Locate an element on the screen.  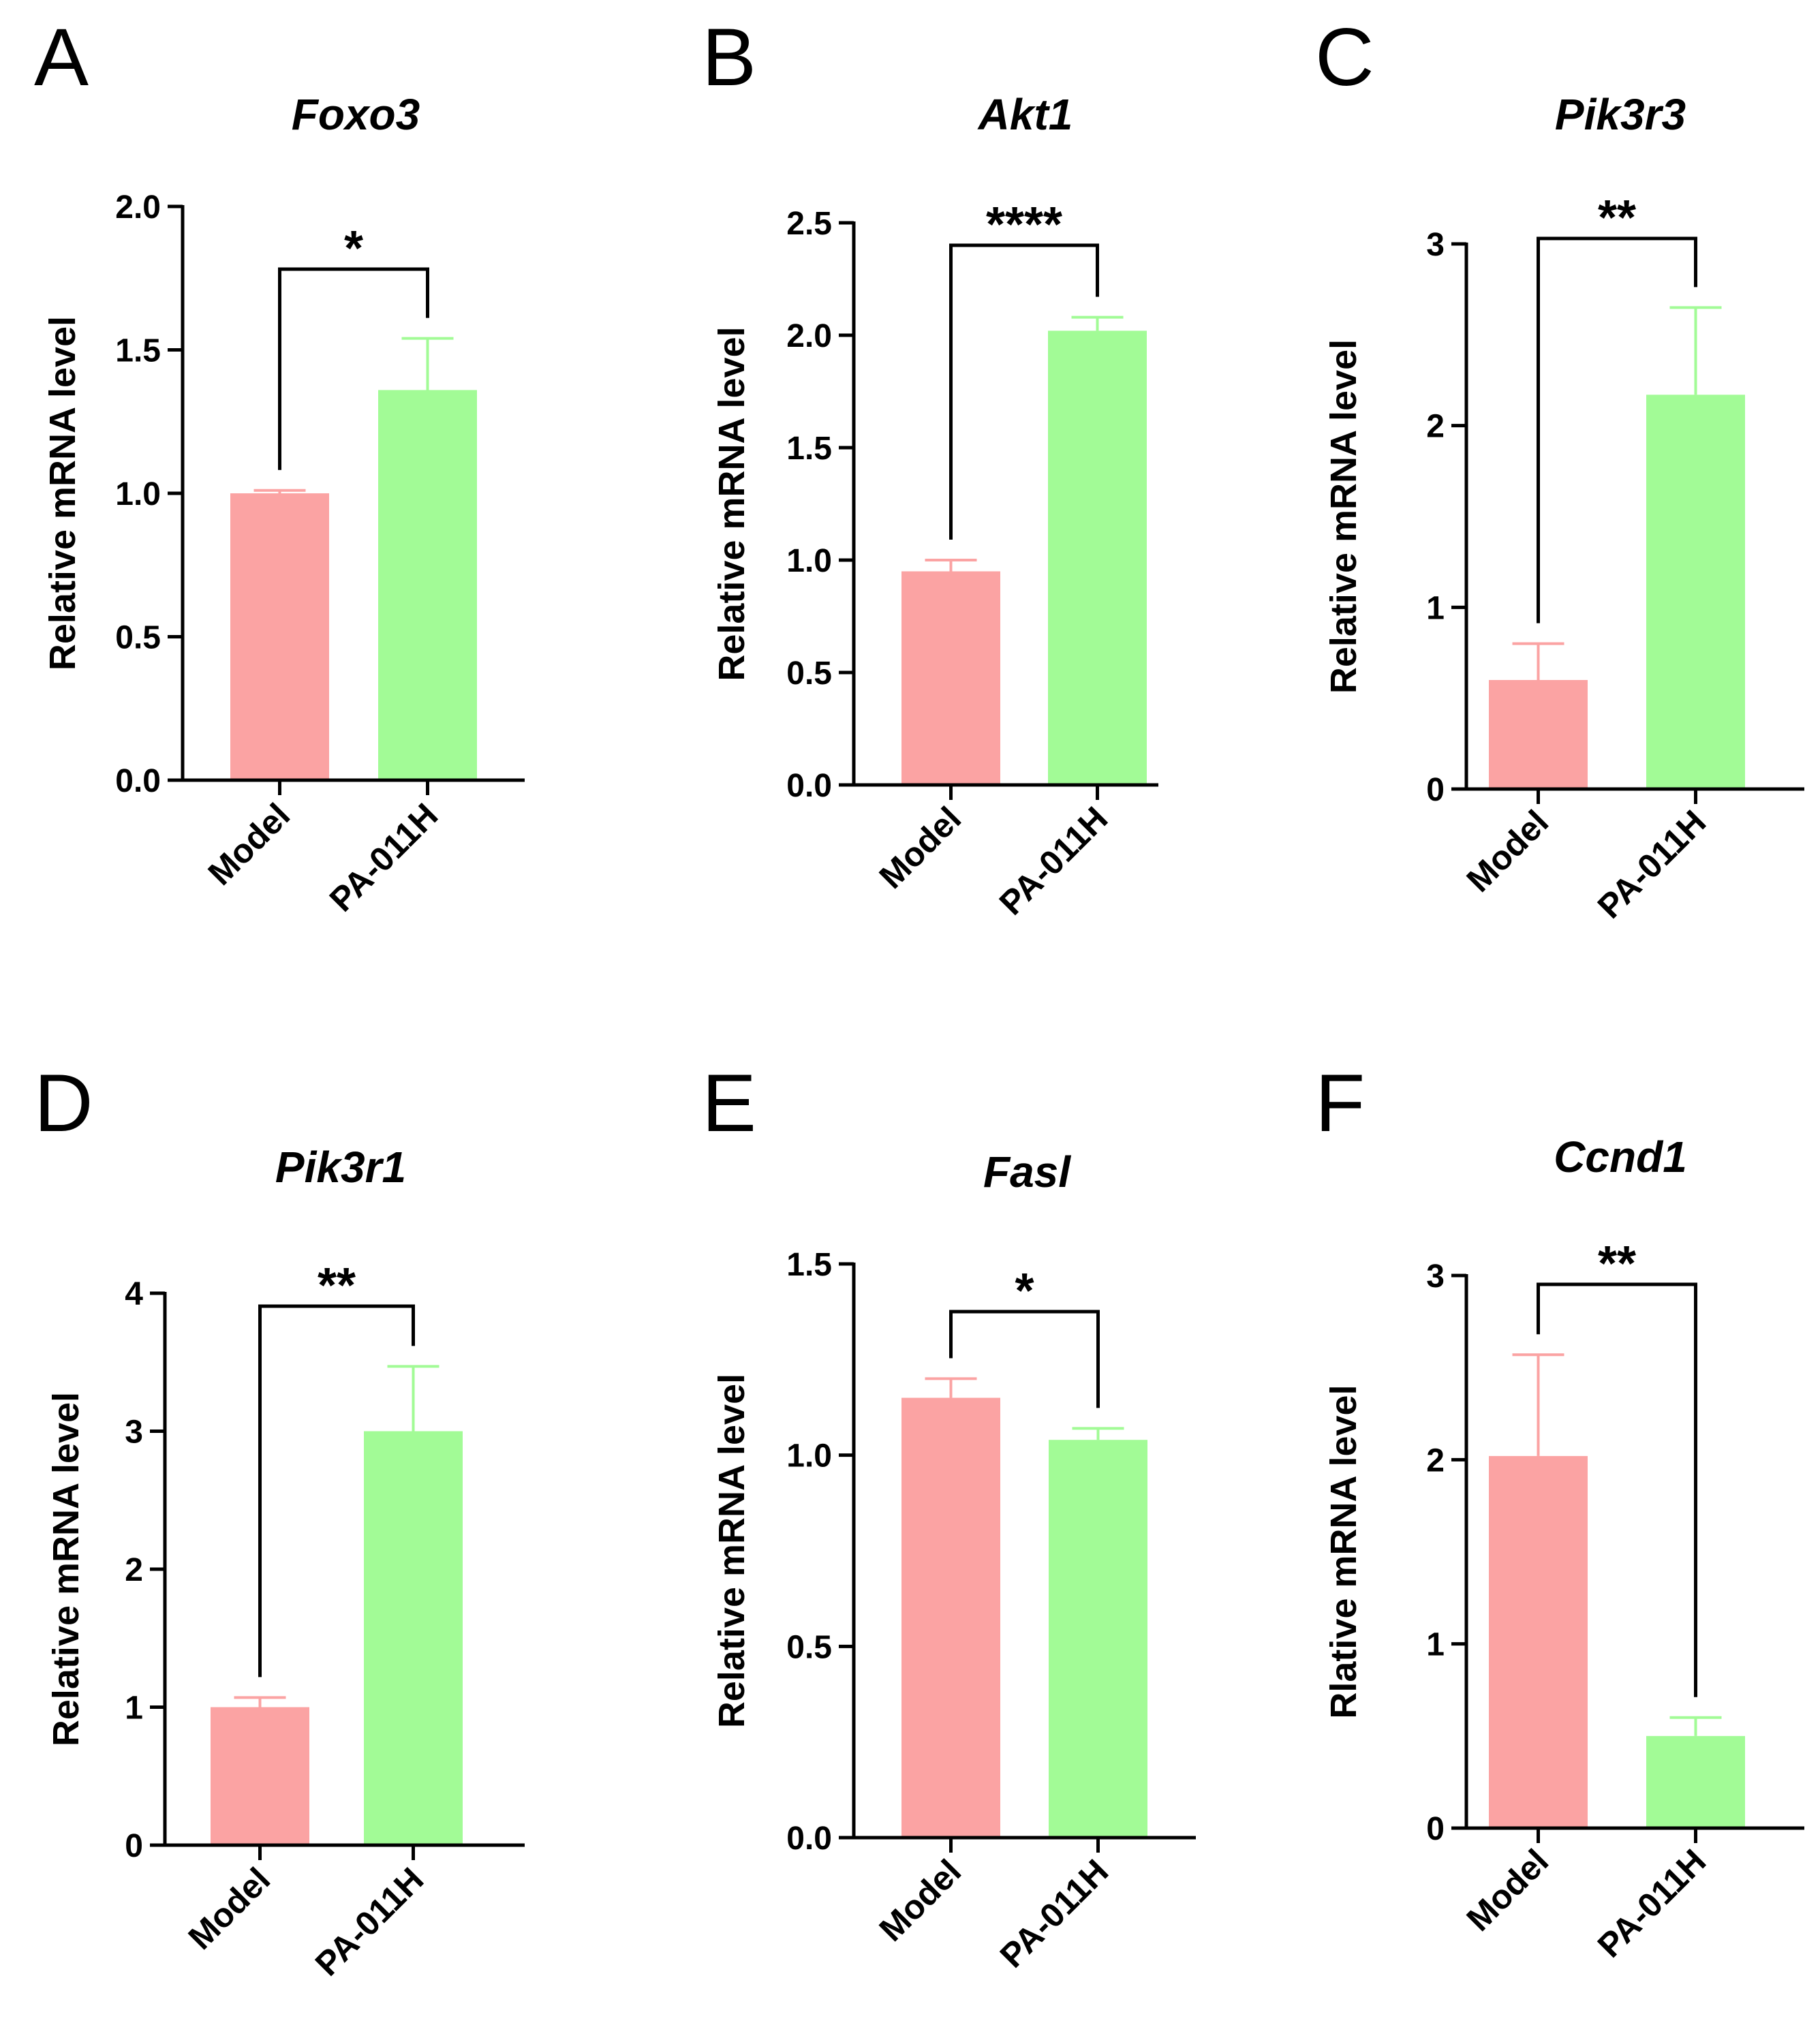
significance-label: **** is located at coordinates (1024, 225).